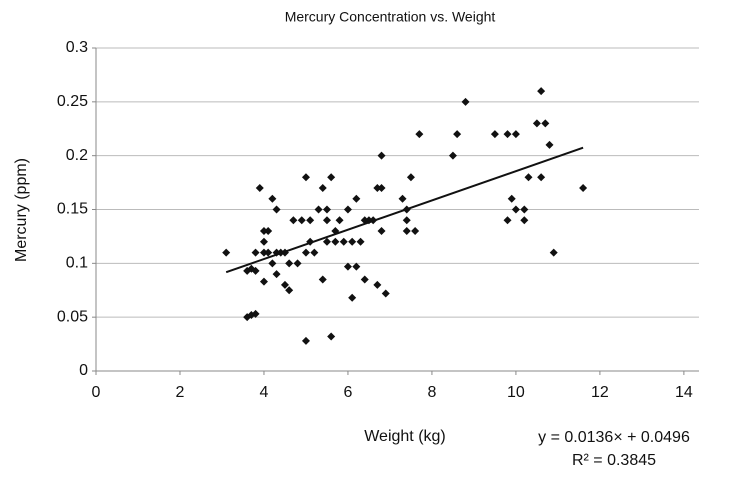  Describe the element at coordinates (684, 392) in the screenshot. I see `x-tick-label: 14` at that location.